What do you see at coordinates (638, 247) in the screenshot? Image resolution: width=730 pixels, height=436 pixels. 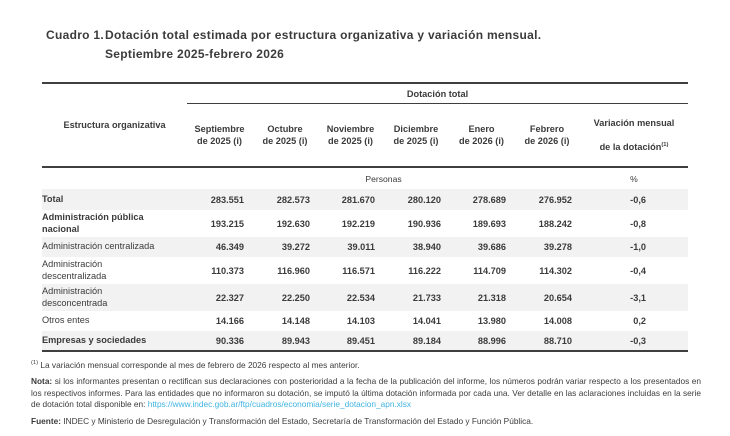 I see `variation-cell: -1,0` at bounding box center [638, 247].